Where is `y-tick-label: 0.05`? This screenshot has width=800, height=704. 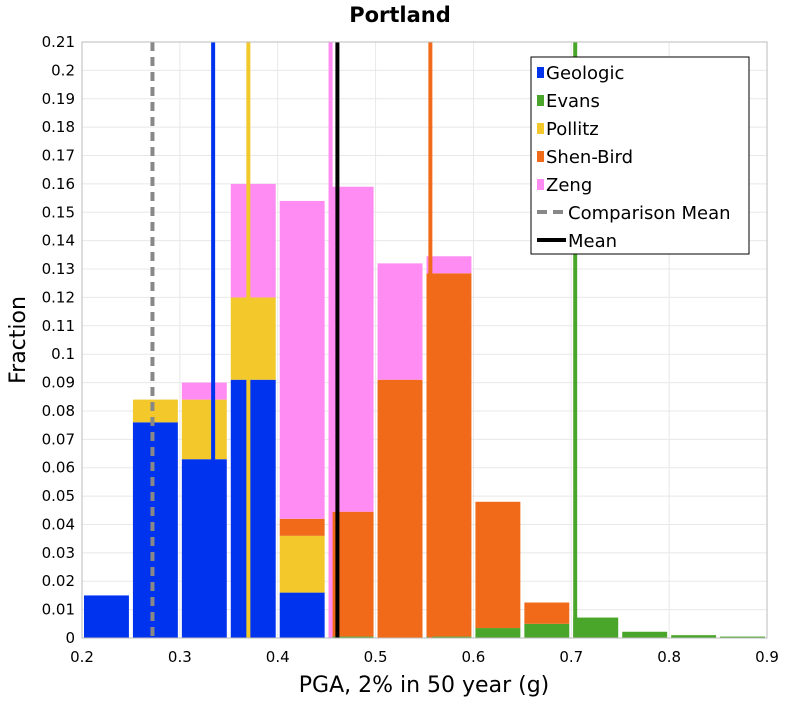
y-tick-label: 0.05 is located at coordinates (58, 496).